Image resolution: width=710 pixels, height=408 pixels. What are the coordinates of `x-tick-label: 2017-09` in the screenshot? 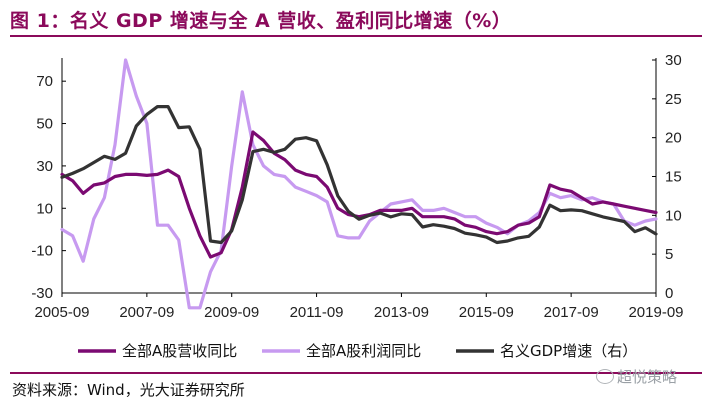 It's located at (571, 312).